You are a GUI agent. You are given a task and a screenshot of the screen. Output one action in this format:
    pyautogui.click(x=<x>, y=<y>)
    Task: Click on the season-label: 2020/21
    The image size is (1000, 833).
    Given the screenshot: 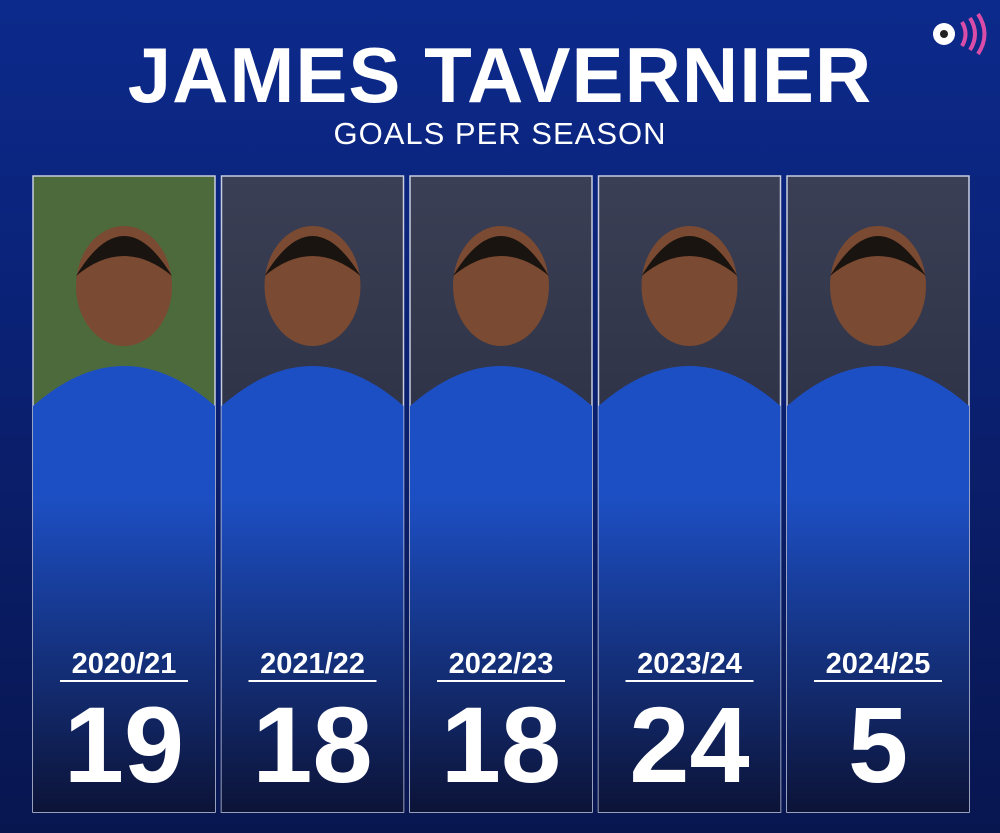 What is the action you would take?
    pyautogui.click(x=124, y=664)
    